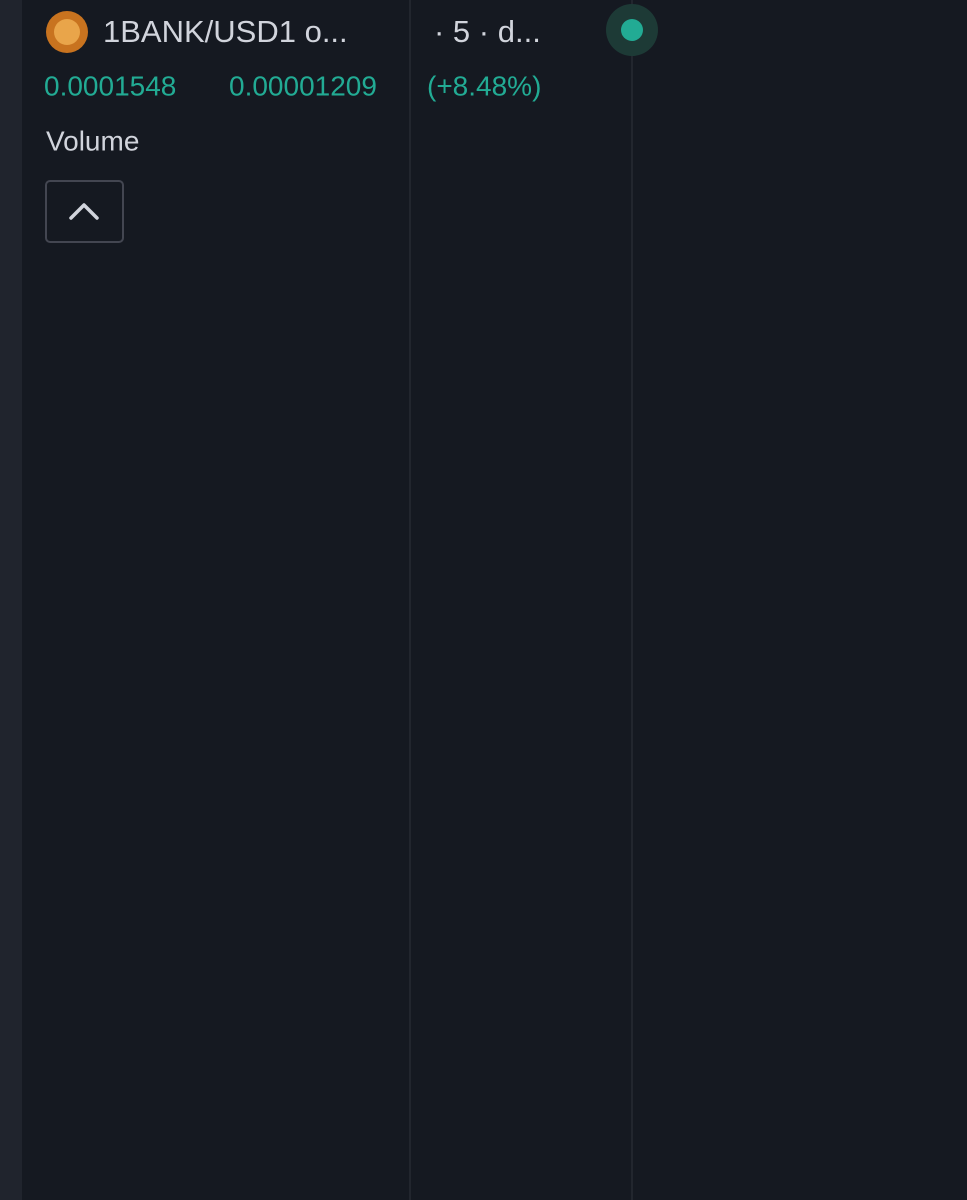  What do you see at coordinates (303, 85) in the screenshot?
I see `change: 0.00001209` at bounding box center [303, 85].